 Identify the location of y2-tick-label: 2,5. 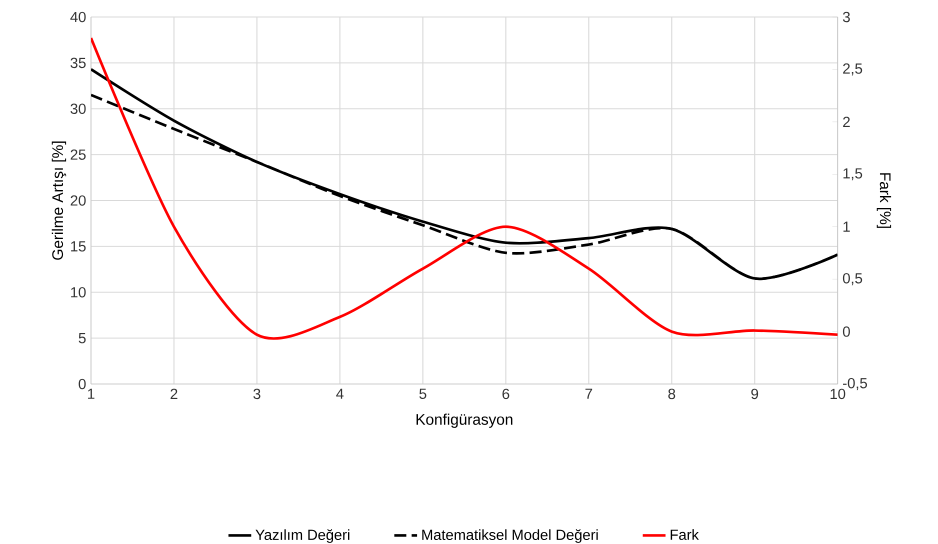
(852, 69).